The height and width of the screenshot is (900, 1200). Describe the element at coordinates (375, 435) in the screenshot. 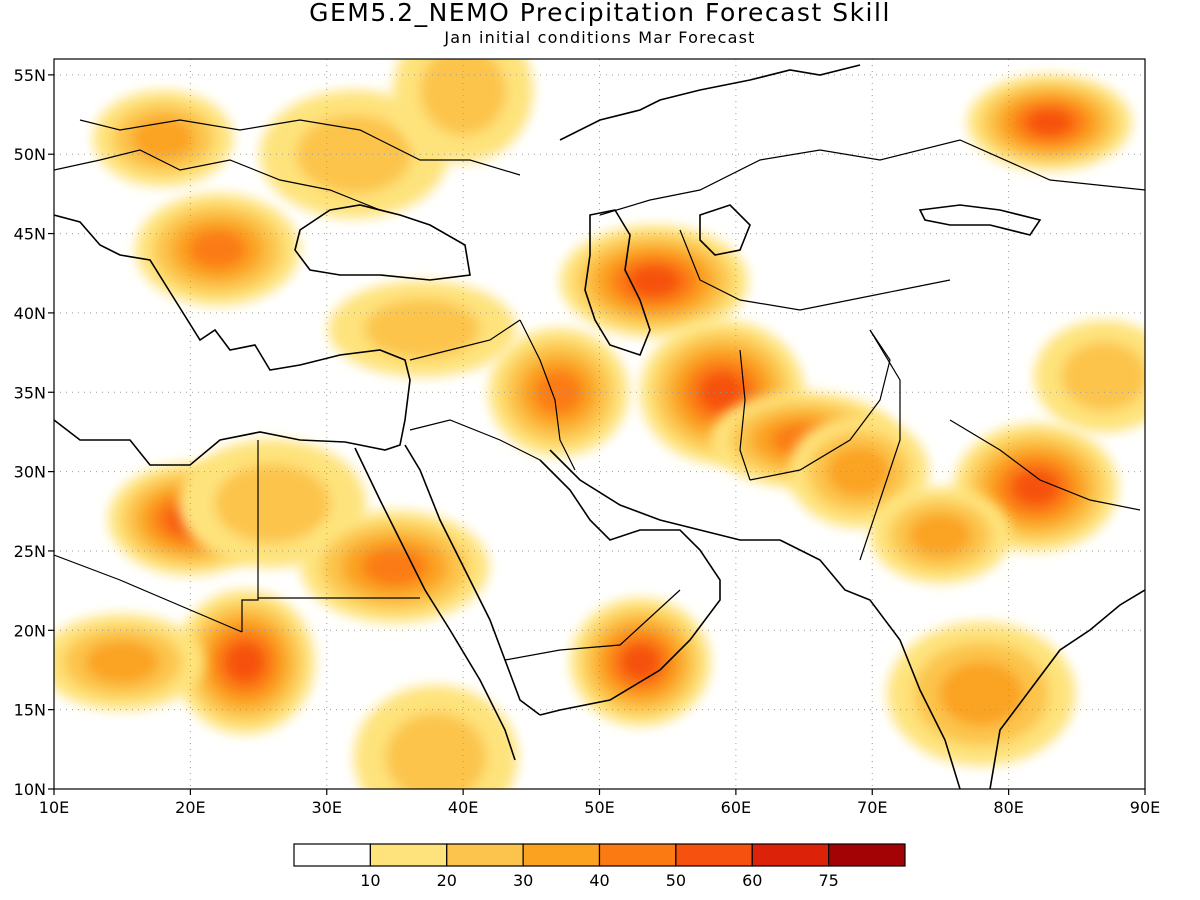

I see `levant-coast` at that location.